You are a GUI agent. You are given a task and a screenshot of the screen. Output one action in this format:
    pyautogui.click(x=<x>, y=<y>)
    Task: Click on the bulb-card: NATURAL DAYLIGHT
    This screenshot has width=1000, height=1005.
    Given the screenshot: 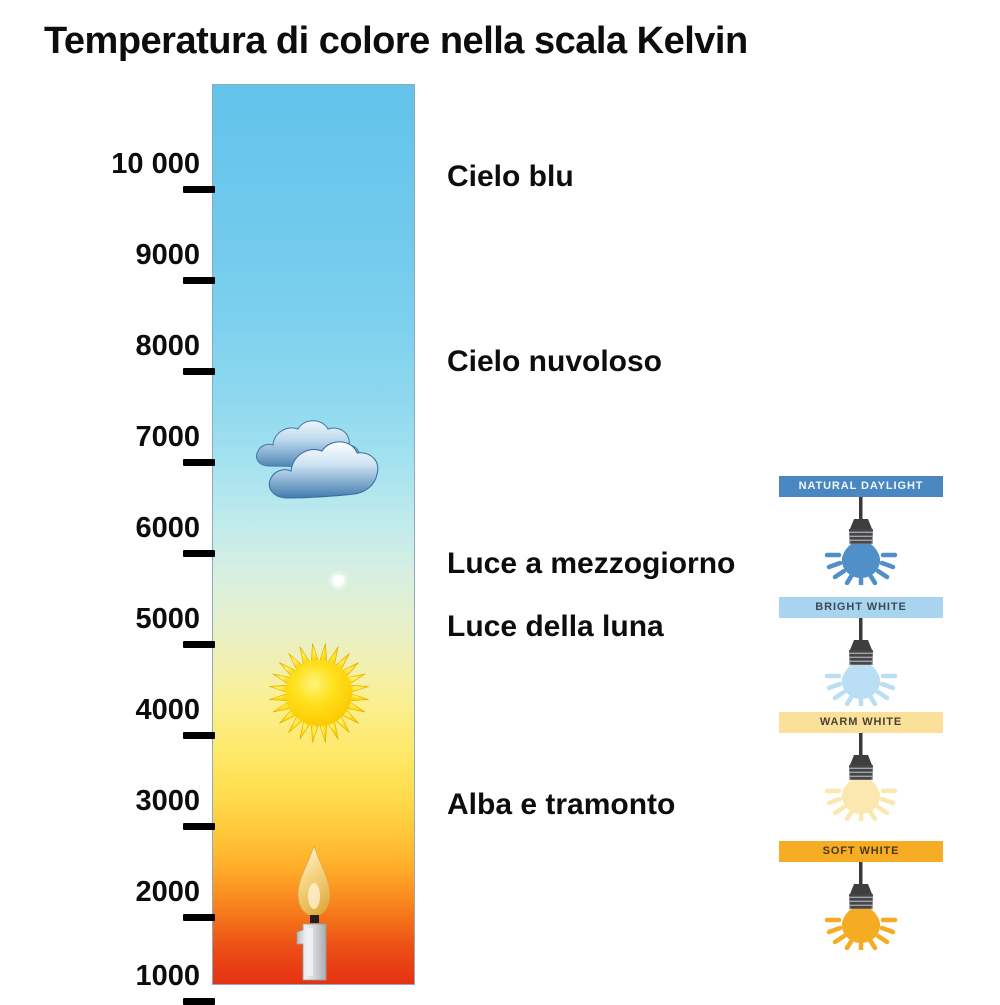 What is the action you would take?
    pyautogui.click(x=861, y=530)
    